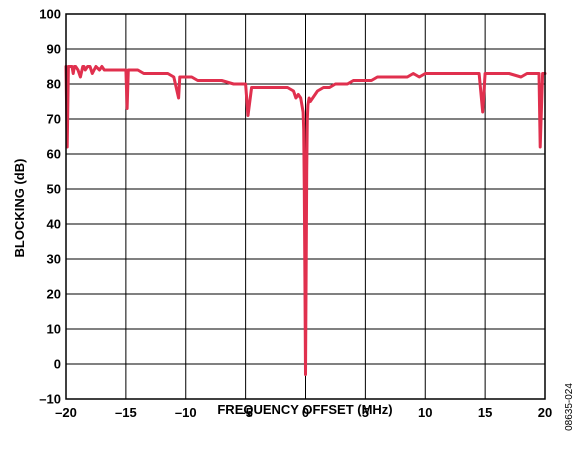 The width and height of the screenshot is (574, 449). Describe the element at coordinates (50, 14) in the screenshot. I see `y-tick-label: 100` at that location.